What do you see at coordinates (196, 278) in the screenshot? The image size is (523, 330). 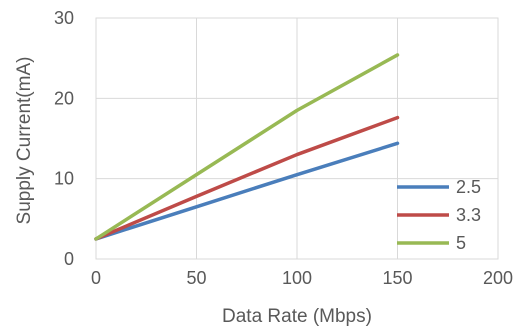 I see `x-tick-label: 50` at bounding box center [196, 278].